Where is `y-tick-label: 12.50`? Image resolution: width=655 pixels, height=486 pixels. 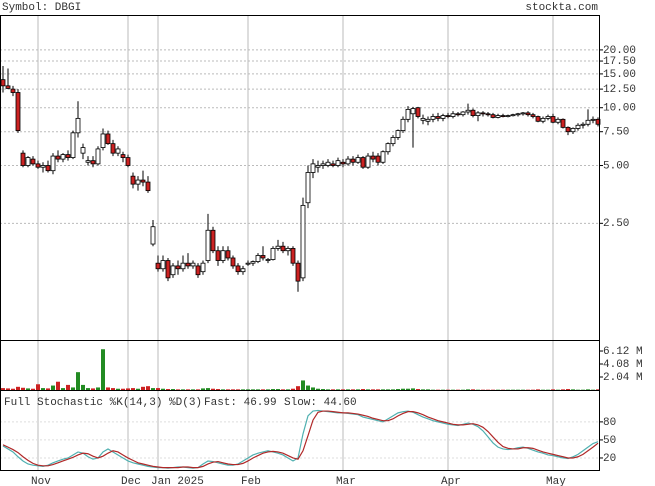
y-tick-label: 12.50 is located at coordinates (619, 90).